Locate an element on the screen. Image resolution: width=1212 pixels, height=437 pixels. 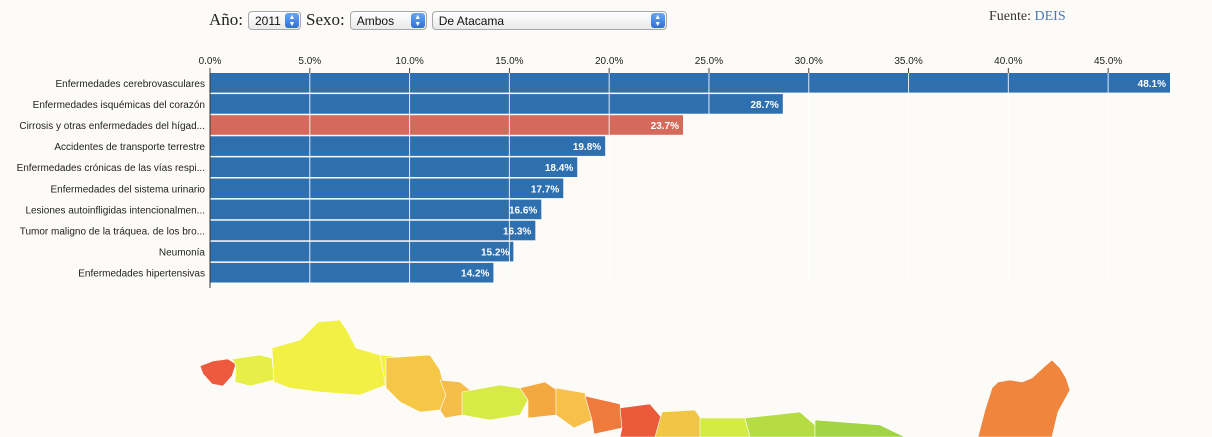
x-tick-label: 45.0% is located at coordinates (1108, 61).